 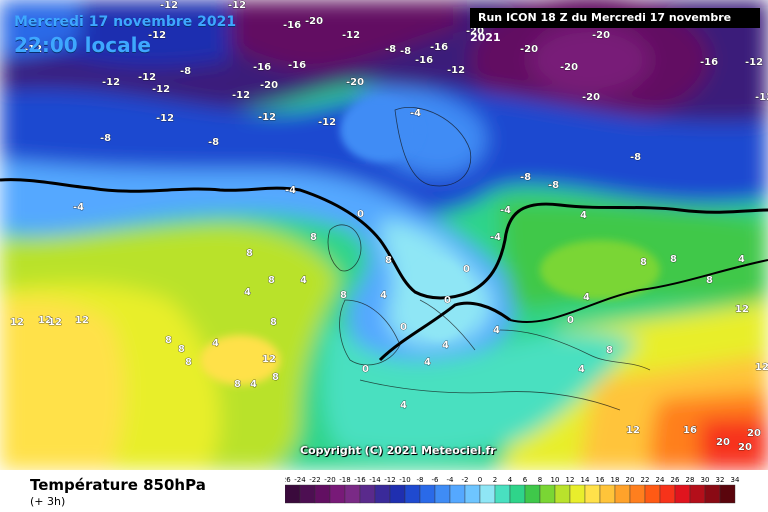 What do you see at coordinates (125, 22) in the screenshot?
I see `forecast-date: Mercredi 17 novembre 2021` at bounding box center [125, 22].